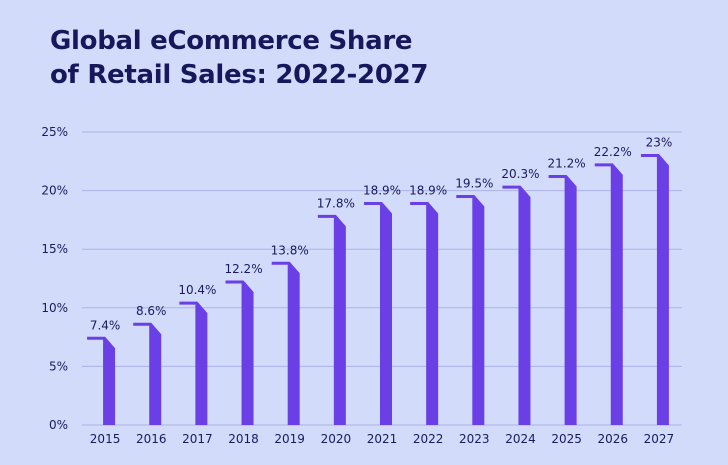  Describe the element at coordinates (566, 439) in the screenshot. I see `x-tick-label-2025: 2025` at that location.